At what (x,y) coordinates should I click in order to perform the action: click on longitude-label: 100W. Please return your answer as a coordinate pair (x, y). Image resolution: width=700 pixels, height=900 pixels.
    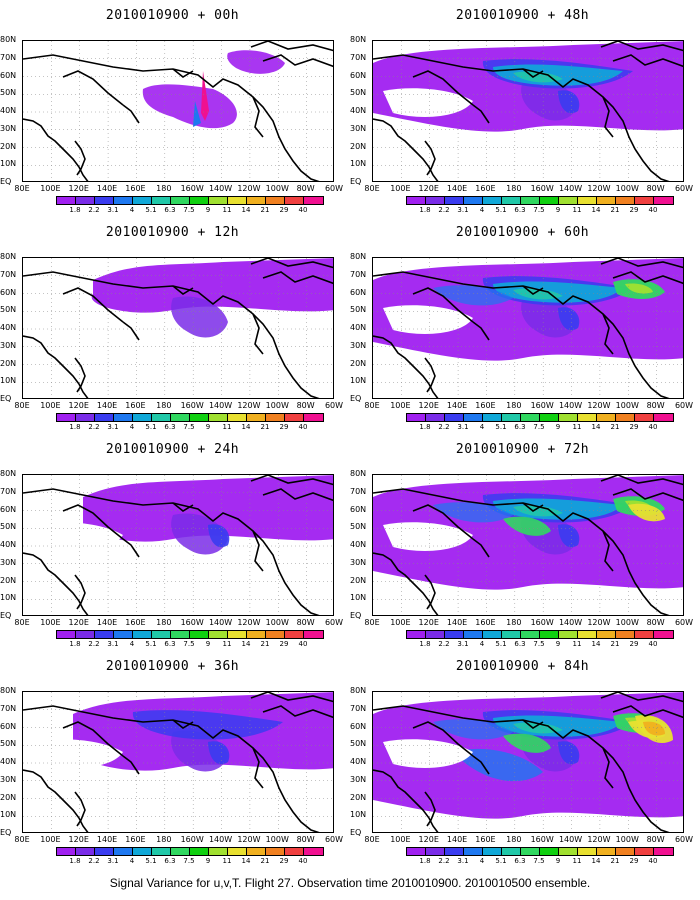
    Looking at the image, I should click on (277, 405).